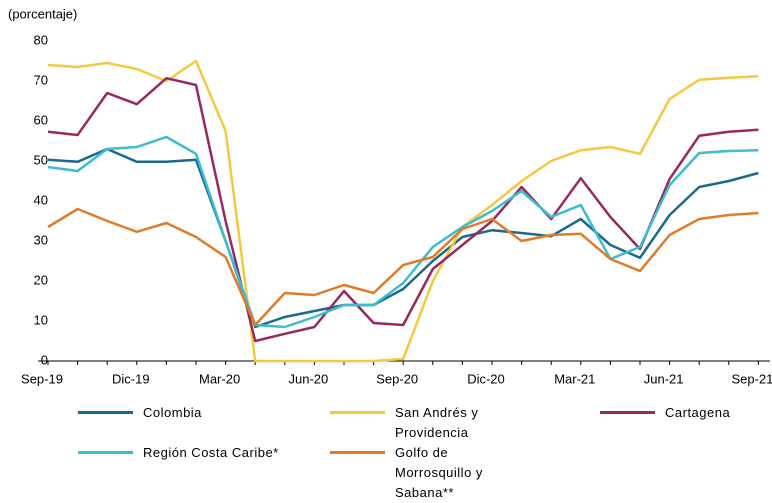 This screenshot has width=772, height=503. I want to click on legend-item: Región Costa Caribe*, so click(185, 453).